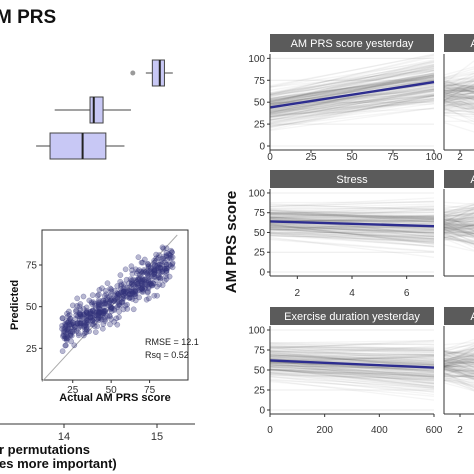 The image size is (474, 474). I want to click on facet-strip, so click(459, 316).